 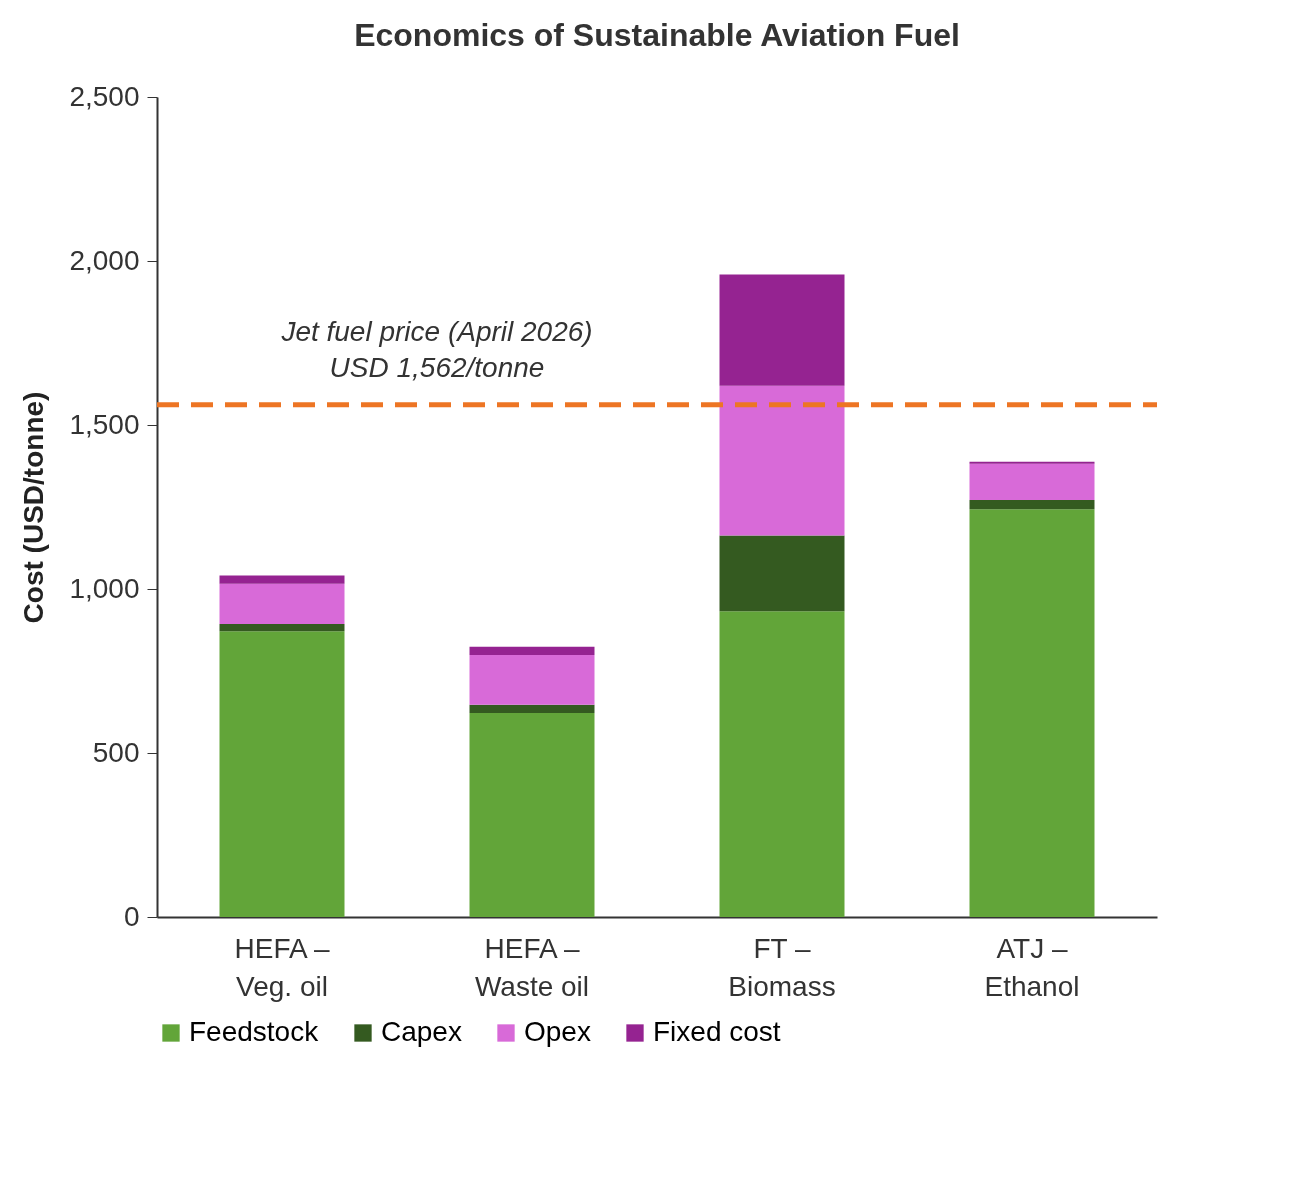 What do you see at coordinates (421, 1031) in the screenshot?
I see `legend-label: Capex` at bounding box center [421, 1031].